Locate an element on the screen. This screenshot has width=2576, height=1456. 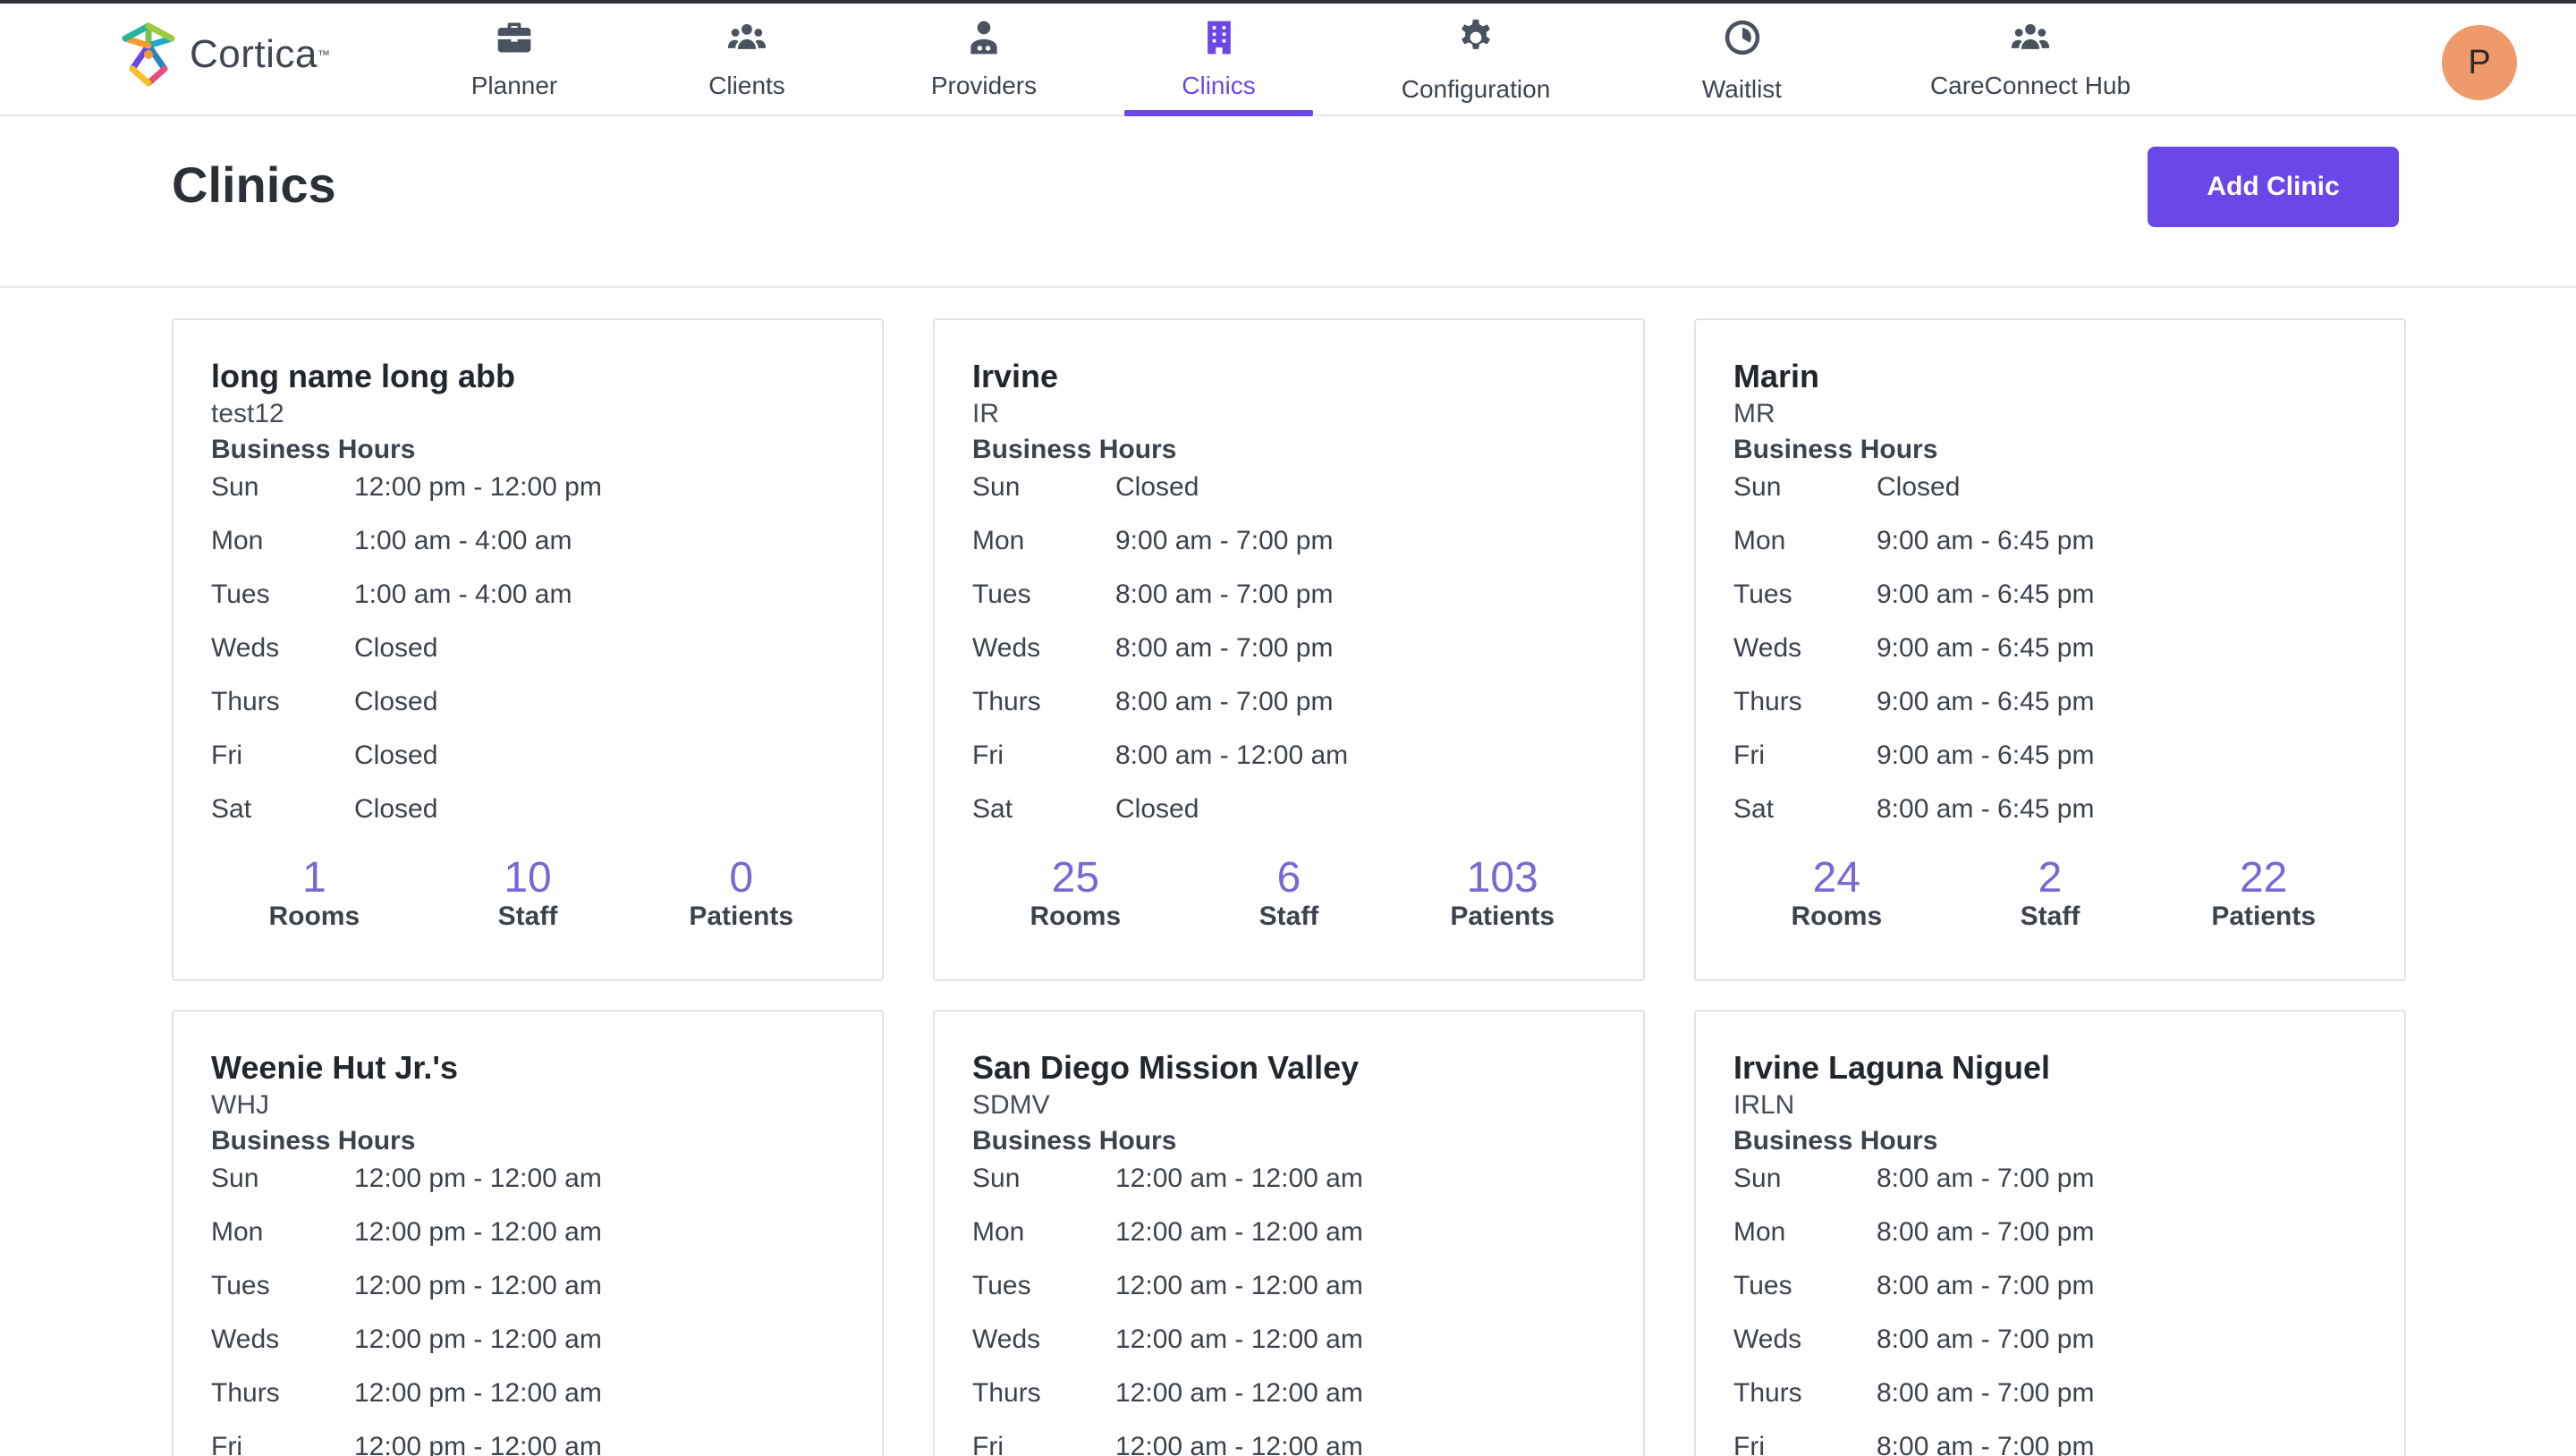
hours-row: Weds 12:00 am - 12:00 am is located at coordinates (1307, 1351).